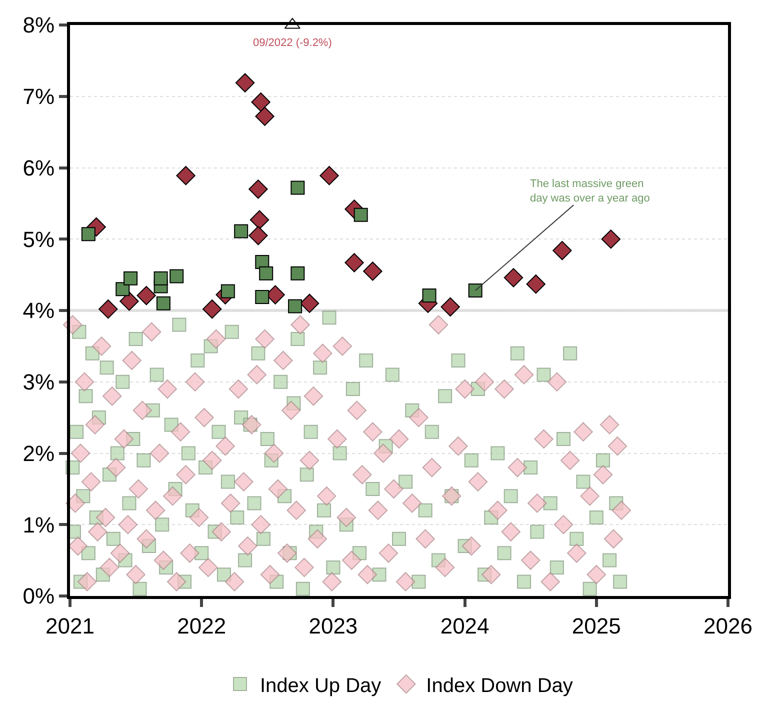 The image size is (763, 715). I want to click on x-tick-label: 2025, so click(596, 625).